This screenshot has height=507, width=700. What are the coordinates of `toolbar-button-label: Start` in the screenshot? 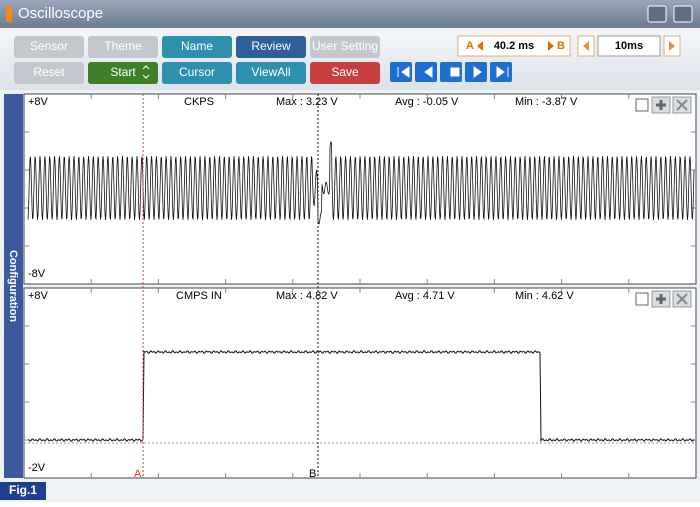 It's located at (123, 72).